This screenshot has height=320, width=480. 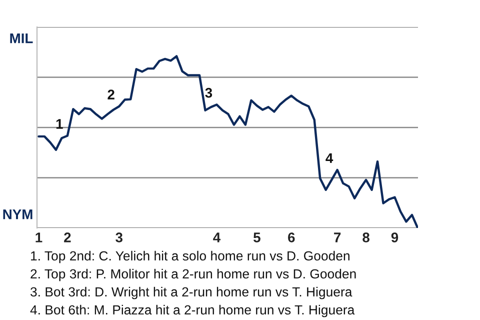 What do you see at coordinates (291, 237) in the screenshot?
I see `x-tick-label: 6` at bounding box center [291, 237].